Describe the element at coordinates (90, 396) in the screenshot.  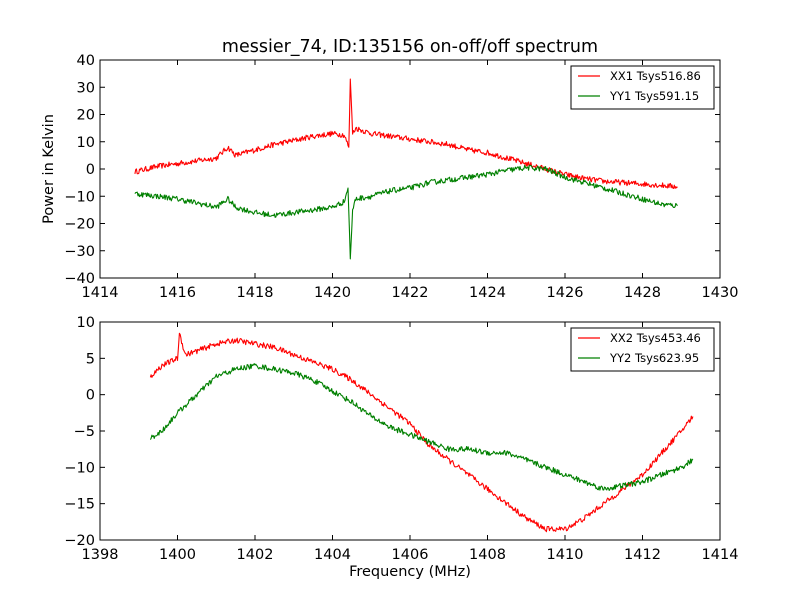
I see `bottom-y-tick-label: 0` at that location.